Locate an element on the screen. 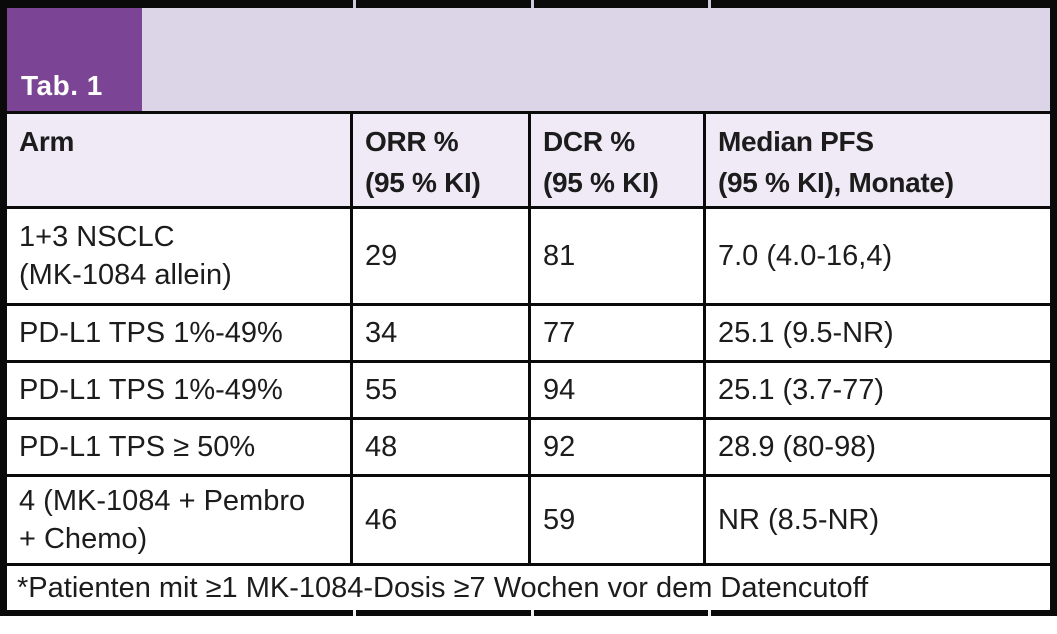  column-header-pfs: Median PFS (95 % KI), Monate) is located at coordinates (878, 160).